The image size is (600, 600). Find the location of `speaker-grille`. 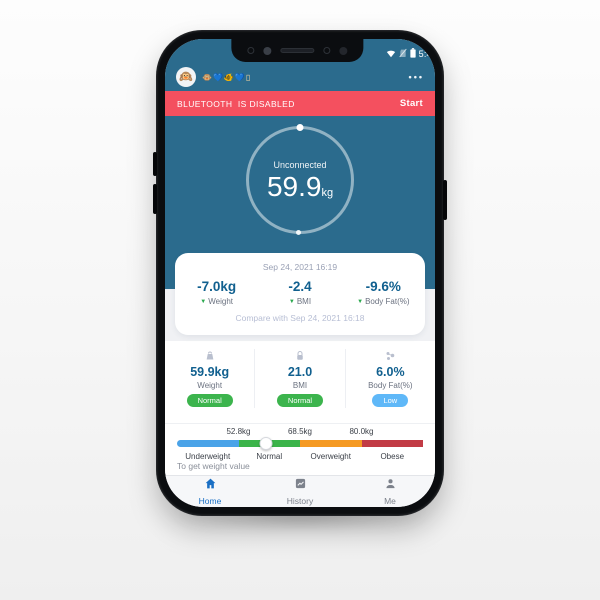

speaker-grille is located at coordinates (297, 50).